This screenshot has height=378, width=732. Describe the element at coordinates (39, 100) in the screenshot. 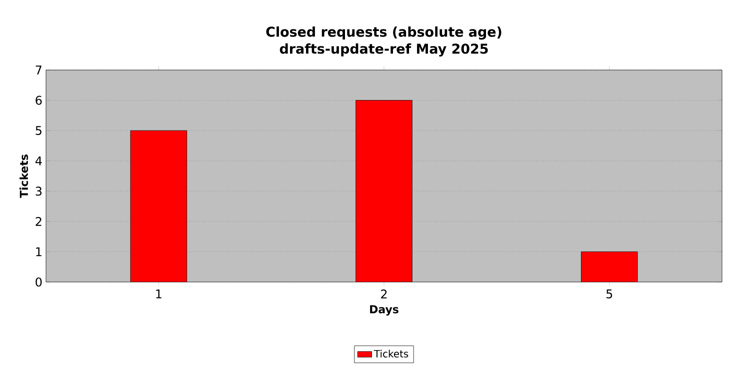

I see `y-tick-label: 6` at that location.